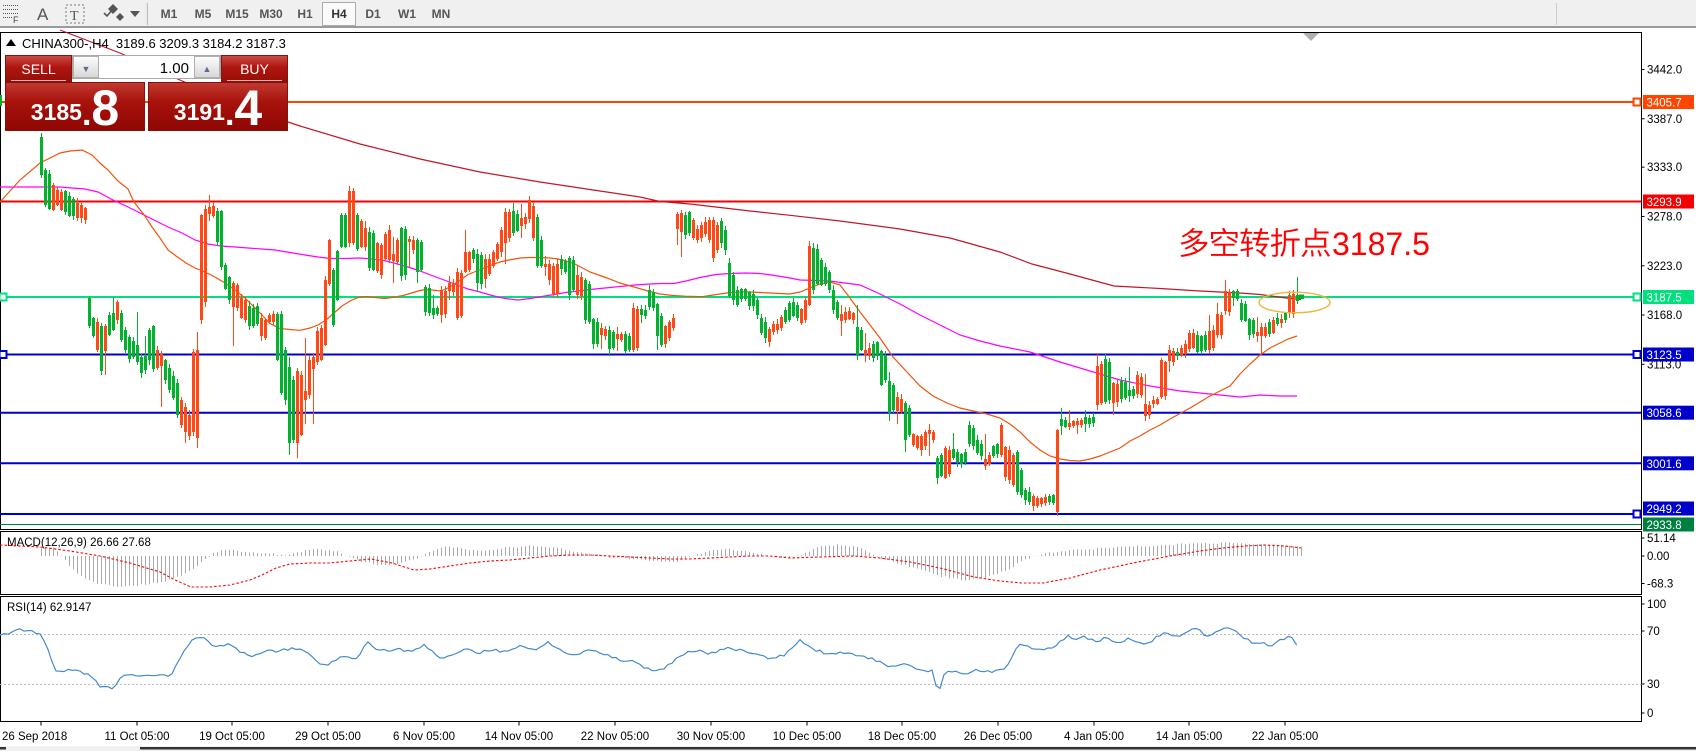 The image size is (1696, 751). Describe the element at coordinates (615, 737) in the screenshot. I see `svg-text: 22 Nov 05:00` at that location.